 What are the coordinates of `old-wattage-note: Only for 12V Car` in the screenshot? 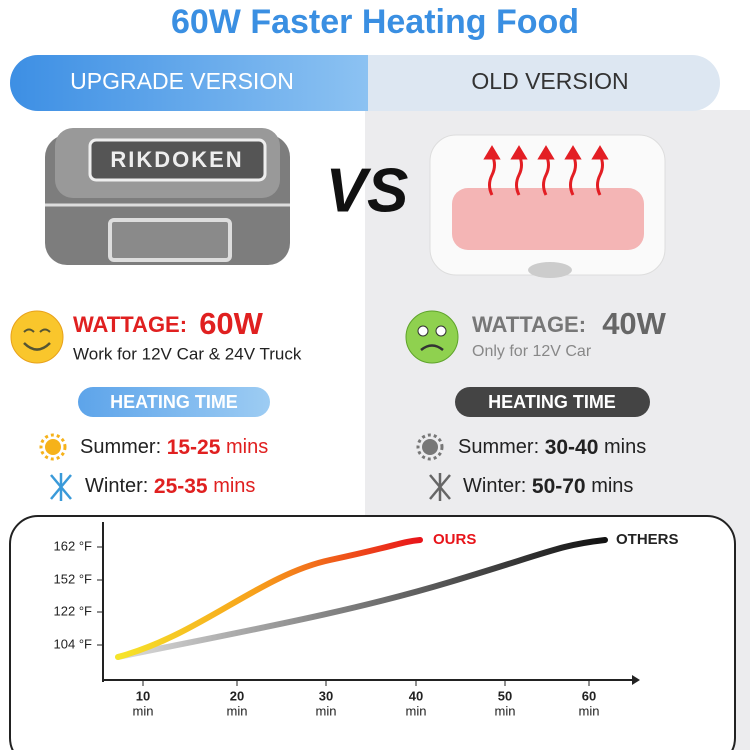 It's located at (532, 351).